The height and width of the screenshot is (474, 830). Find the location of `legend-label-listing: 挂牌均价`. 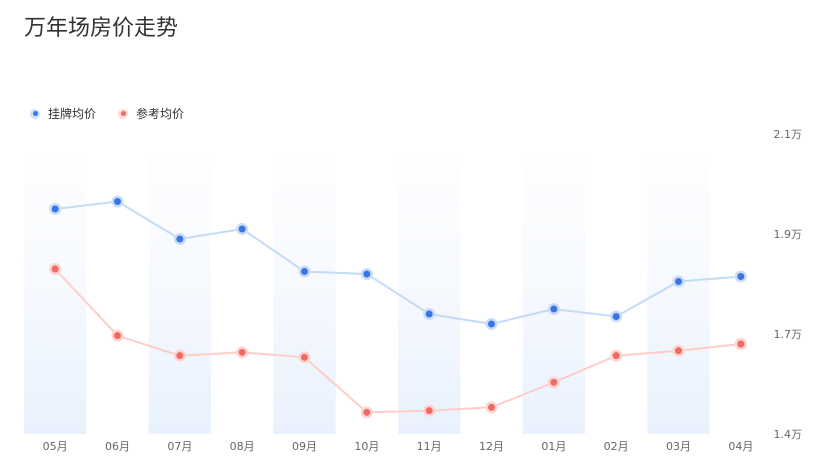

legend-label-listing: 挂牌均价 is located at coordinates (72, 114).